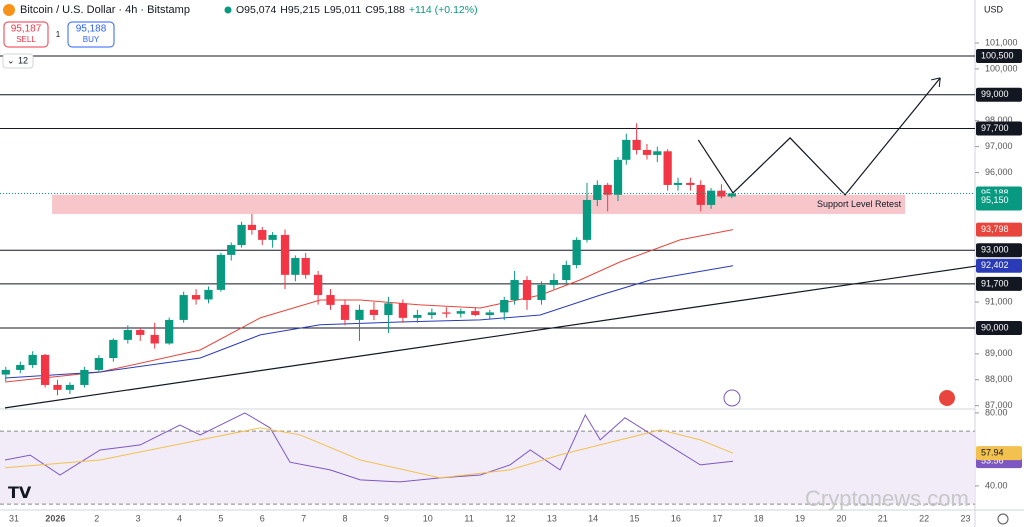 The height and width of the screenshot is (527, 1024). I want to click on buy-button, so click(91, 34).